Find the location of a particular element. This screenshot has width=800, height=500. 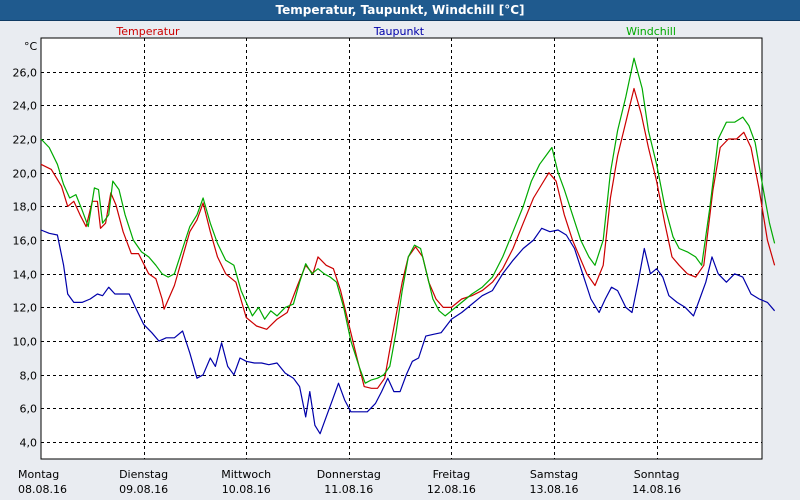

legend-temperatur: Temperatur is located at coordinates (147, 31).